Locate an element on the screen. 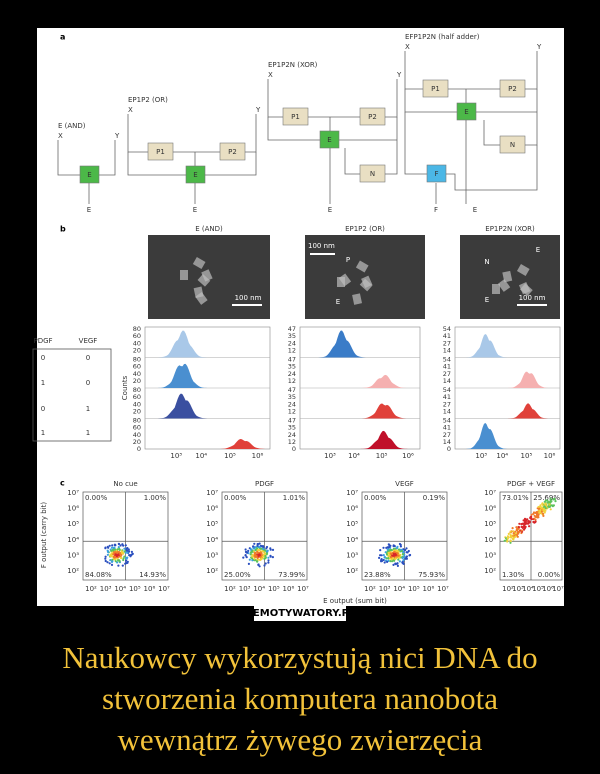 This screenshot has width=600, height=774. label: 54 is located at coordinates (447, 421).